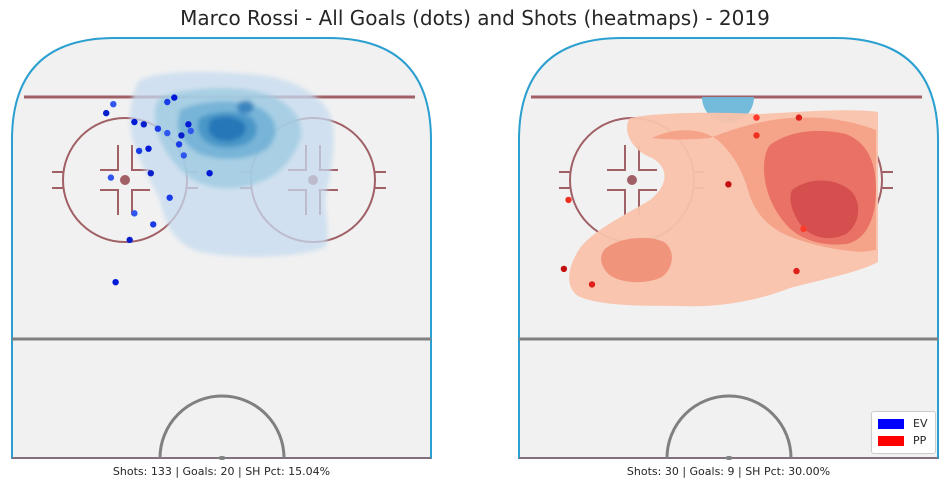 The height and width of the screenshot is (489, 950). Describe the element at coordinates (903, 432) in the screenshot. I see `legend: EV PP` at that location.